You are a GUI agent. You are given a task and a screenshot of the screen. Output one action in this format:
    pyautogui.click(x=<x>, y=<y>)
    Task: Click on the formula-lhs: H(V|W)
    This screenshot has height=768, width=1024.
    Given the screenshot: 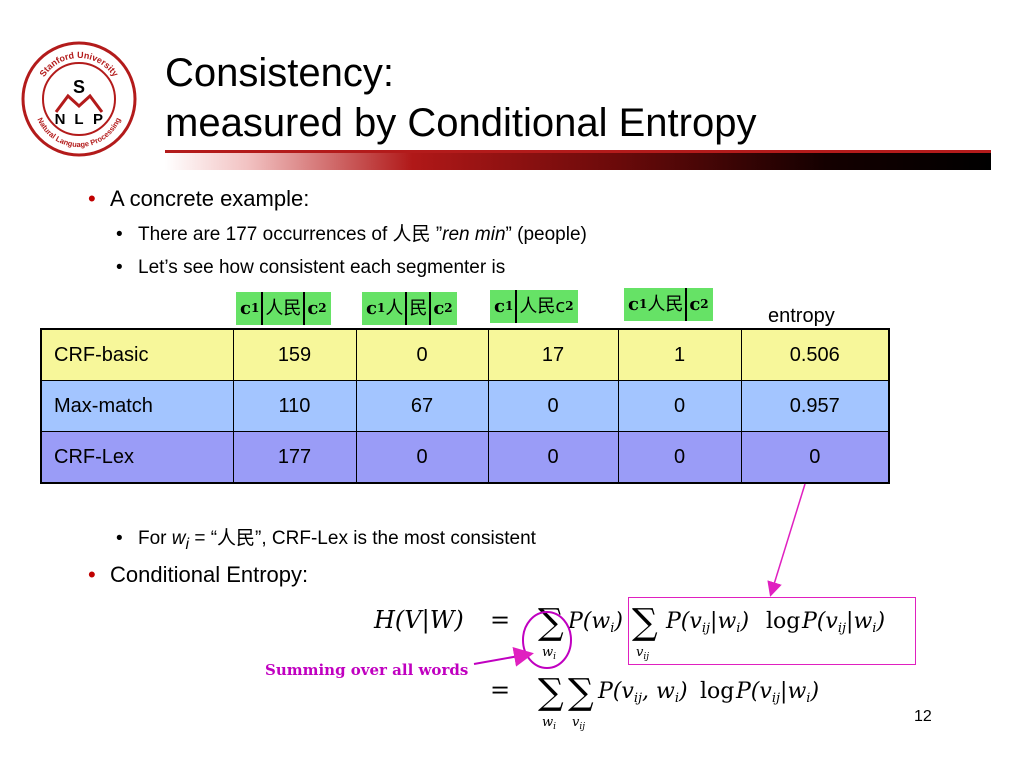 What is the action you would take?
    pyautogui.click(x=418, y=620)
    